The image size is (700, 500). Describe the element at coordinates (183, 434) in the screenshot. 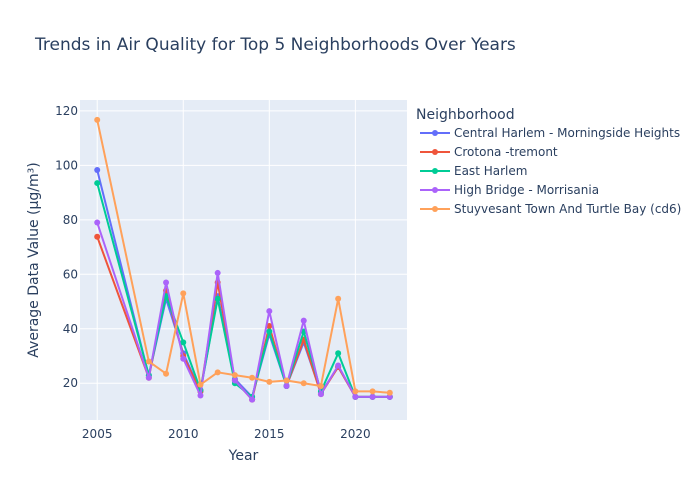

I see `x-tick-label: 2010` at that location.